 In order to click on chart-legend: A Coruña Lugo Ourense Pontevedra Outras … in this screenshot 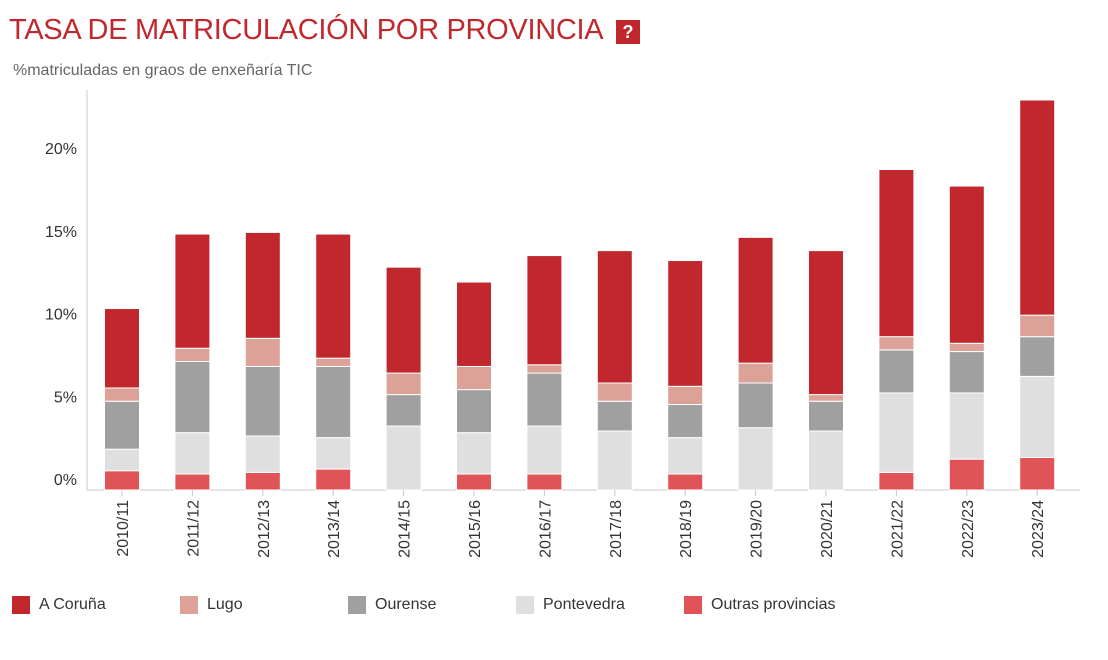, I will do `click(557, 605)`.